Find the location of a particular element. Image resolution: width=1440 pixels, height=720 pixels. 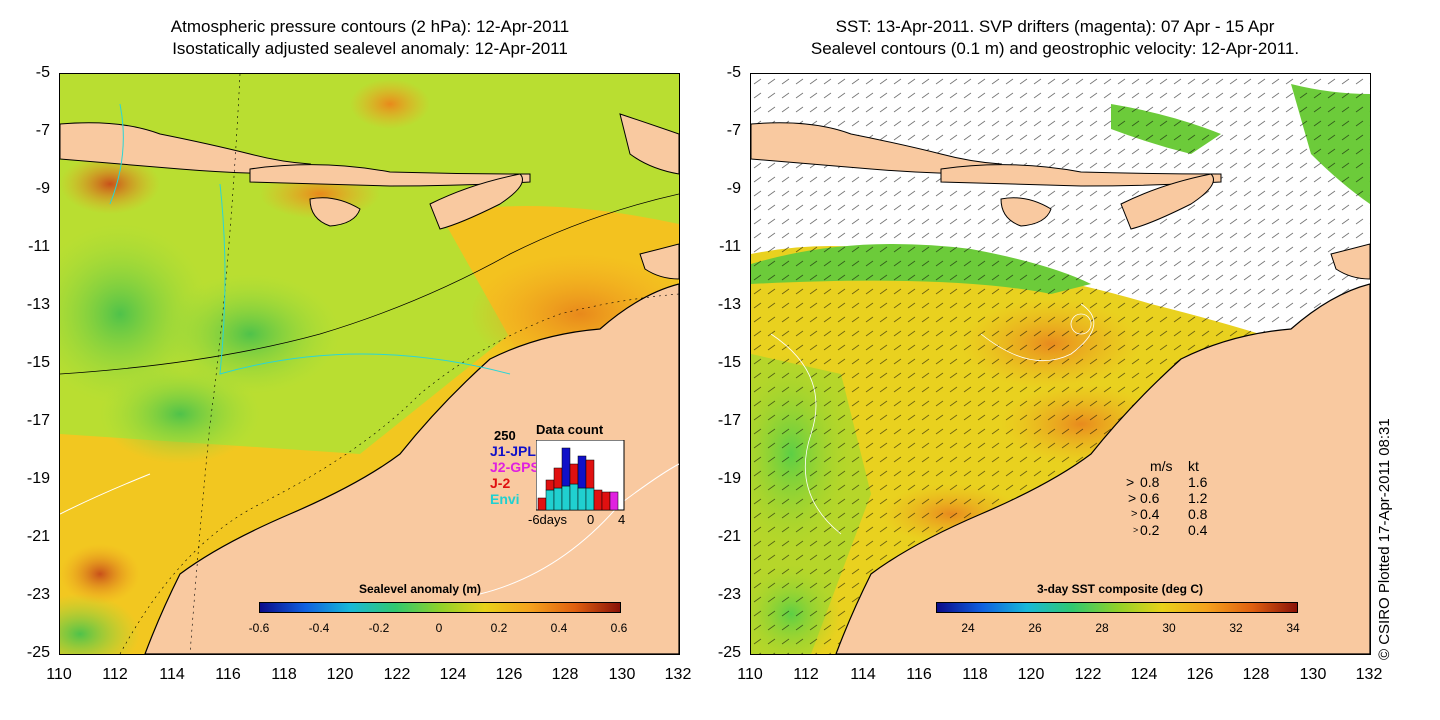

velocity-row-ms: 0.8 is located at coordinates (1150, 482).